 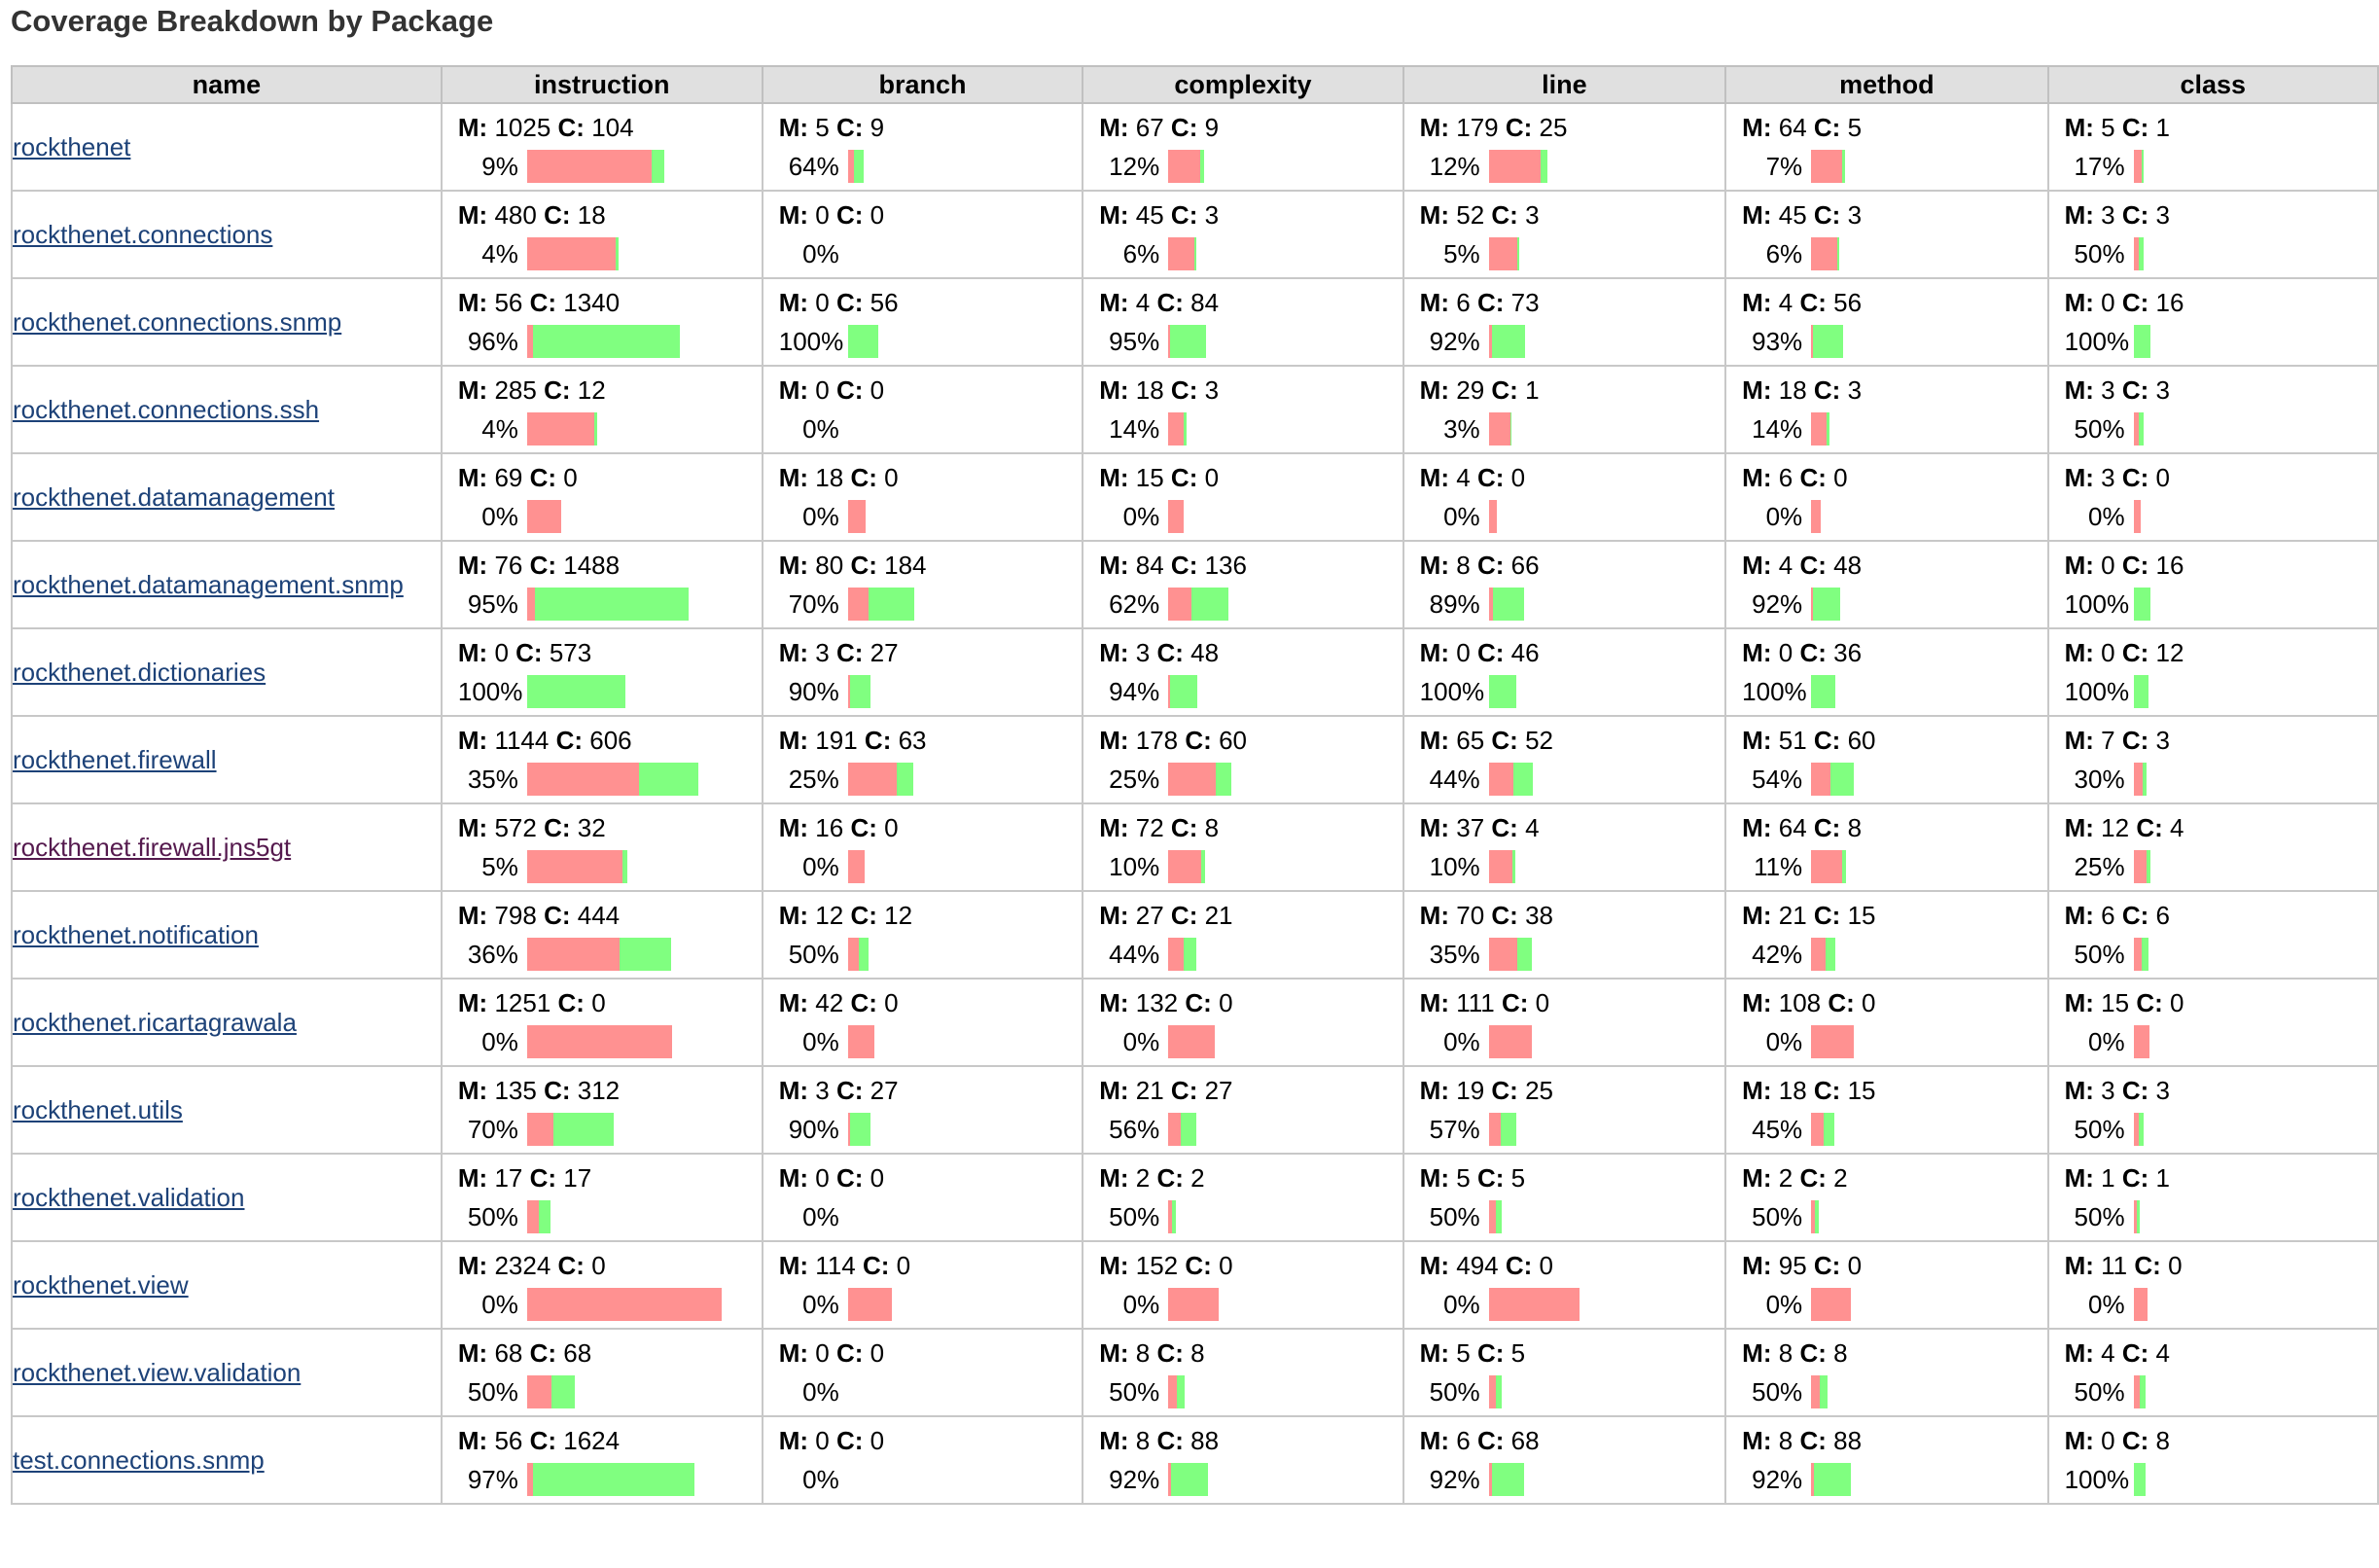 I want to click on complexity-coverage-cell: M: 27 C: 21 44%, so click(x=1243, y=935).